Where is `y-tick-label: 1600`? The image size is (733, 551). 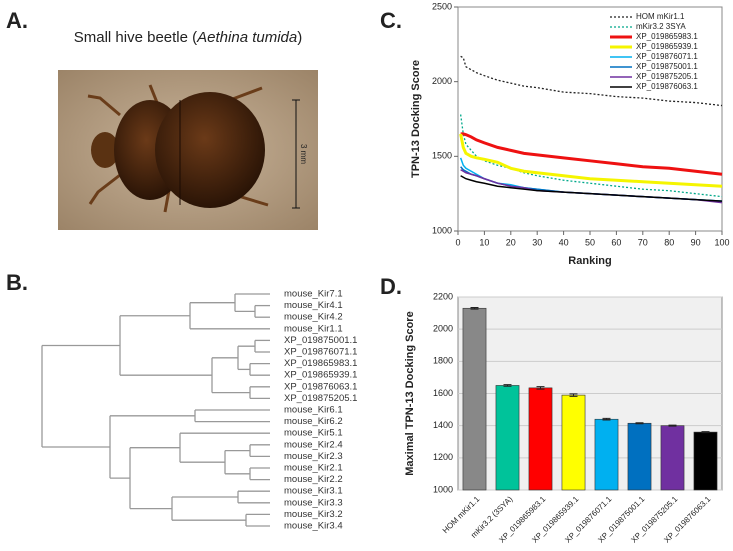
y-tick-label: 1600 is located at coordinates (443, 393).